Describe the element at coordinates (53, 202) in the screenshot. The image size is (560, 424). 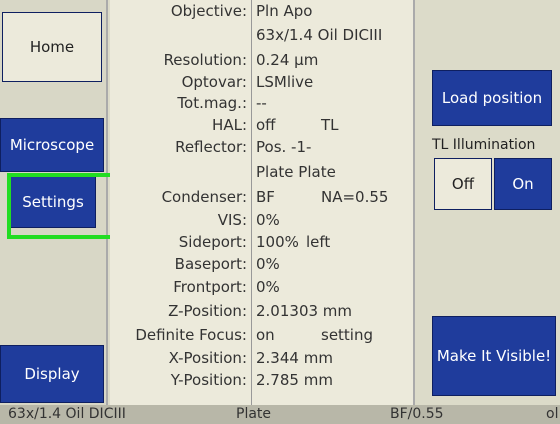
I see `settings-button: Settings` at that location.